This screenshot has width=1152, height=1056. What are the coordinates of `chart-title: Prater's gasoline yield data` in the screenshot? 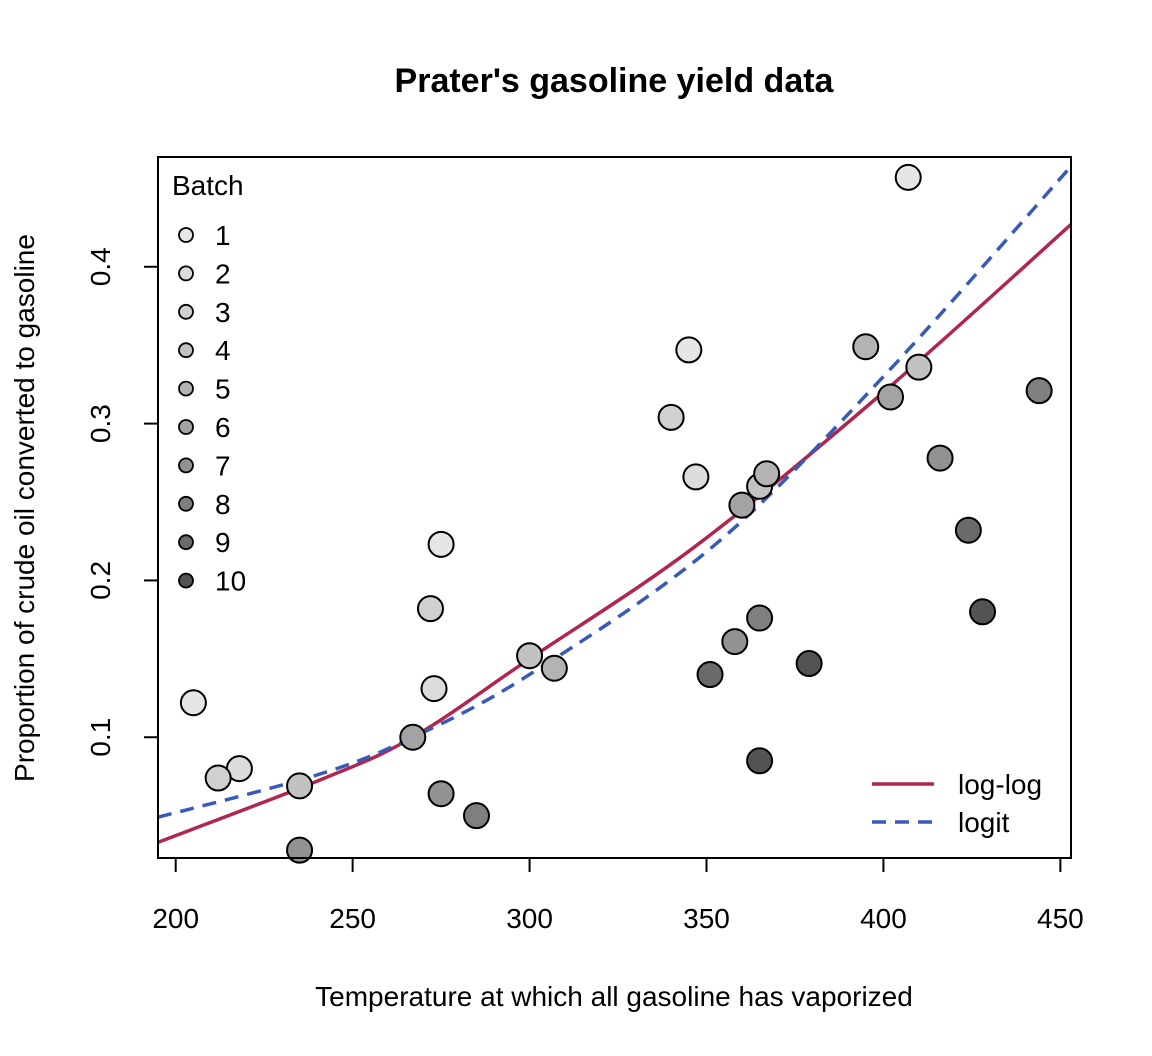 It's located at (615, 81).